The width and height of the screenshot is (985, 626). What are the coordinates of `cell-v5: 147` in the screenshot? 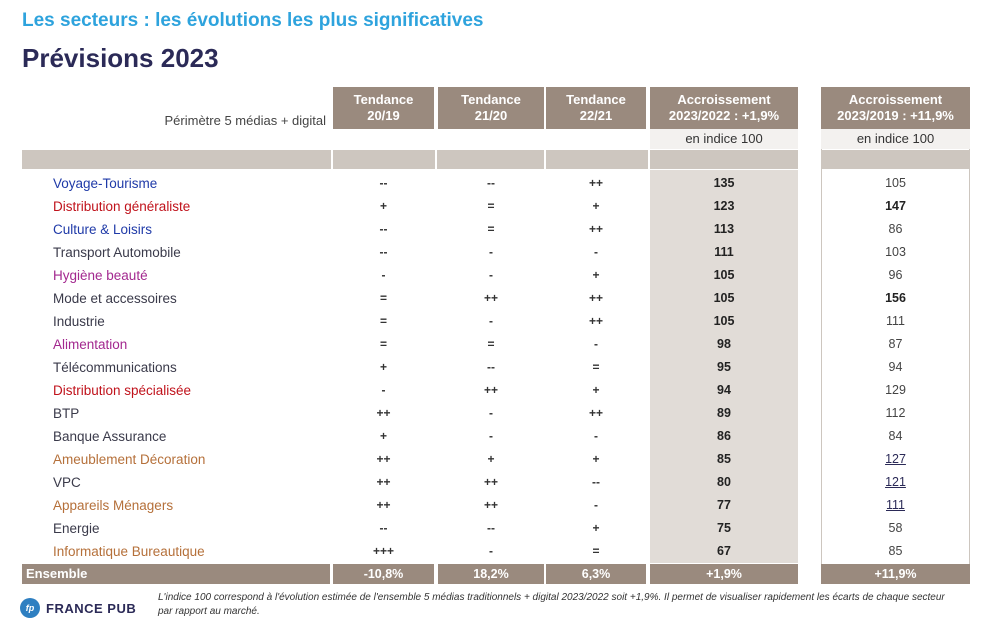 It's located at (895, 206).